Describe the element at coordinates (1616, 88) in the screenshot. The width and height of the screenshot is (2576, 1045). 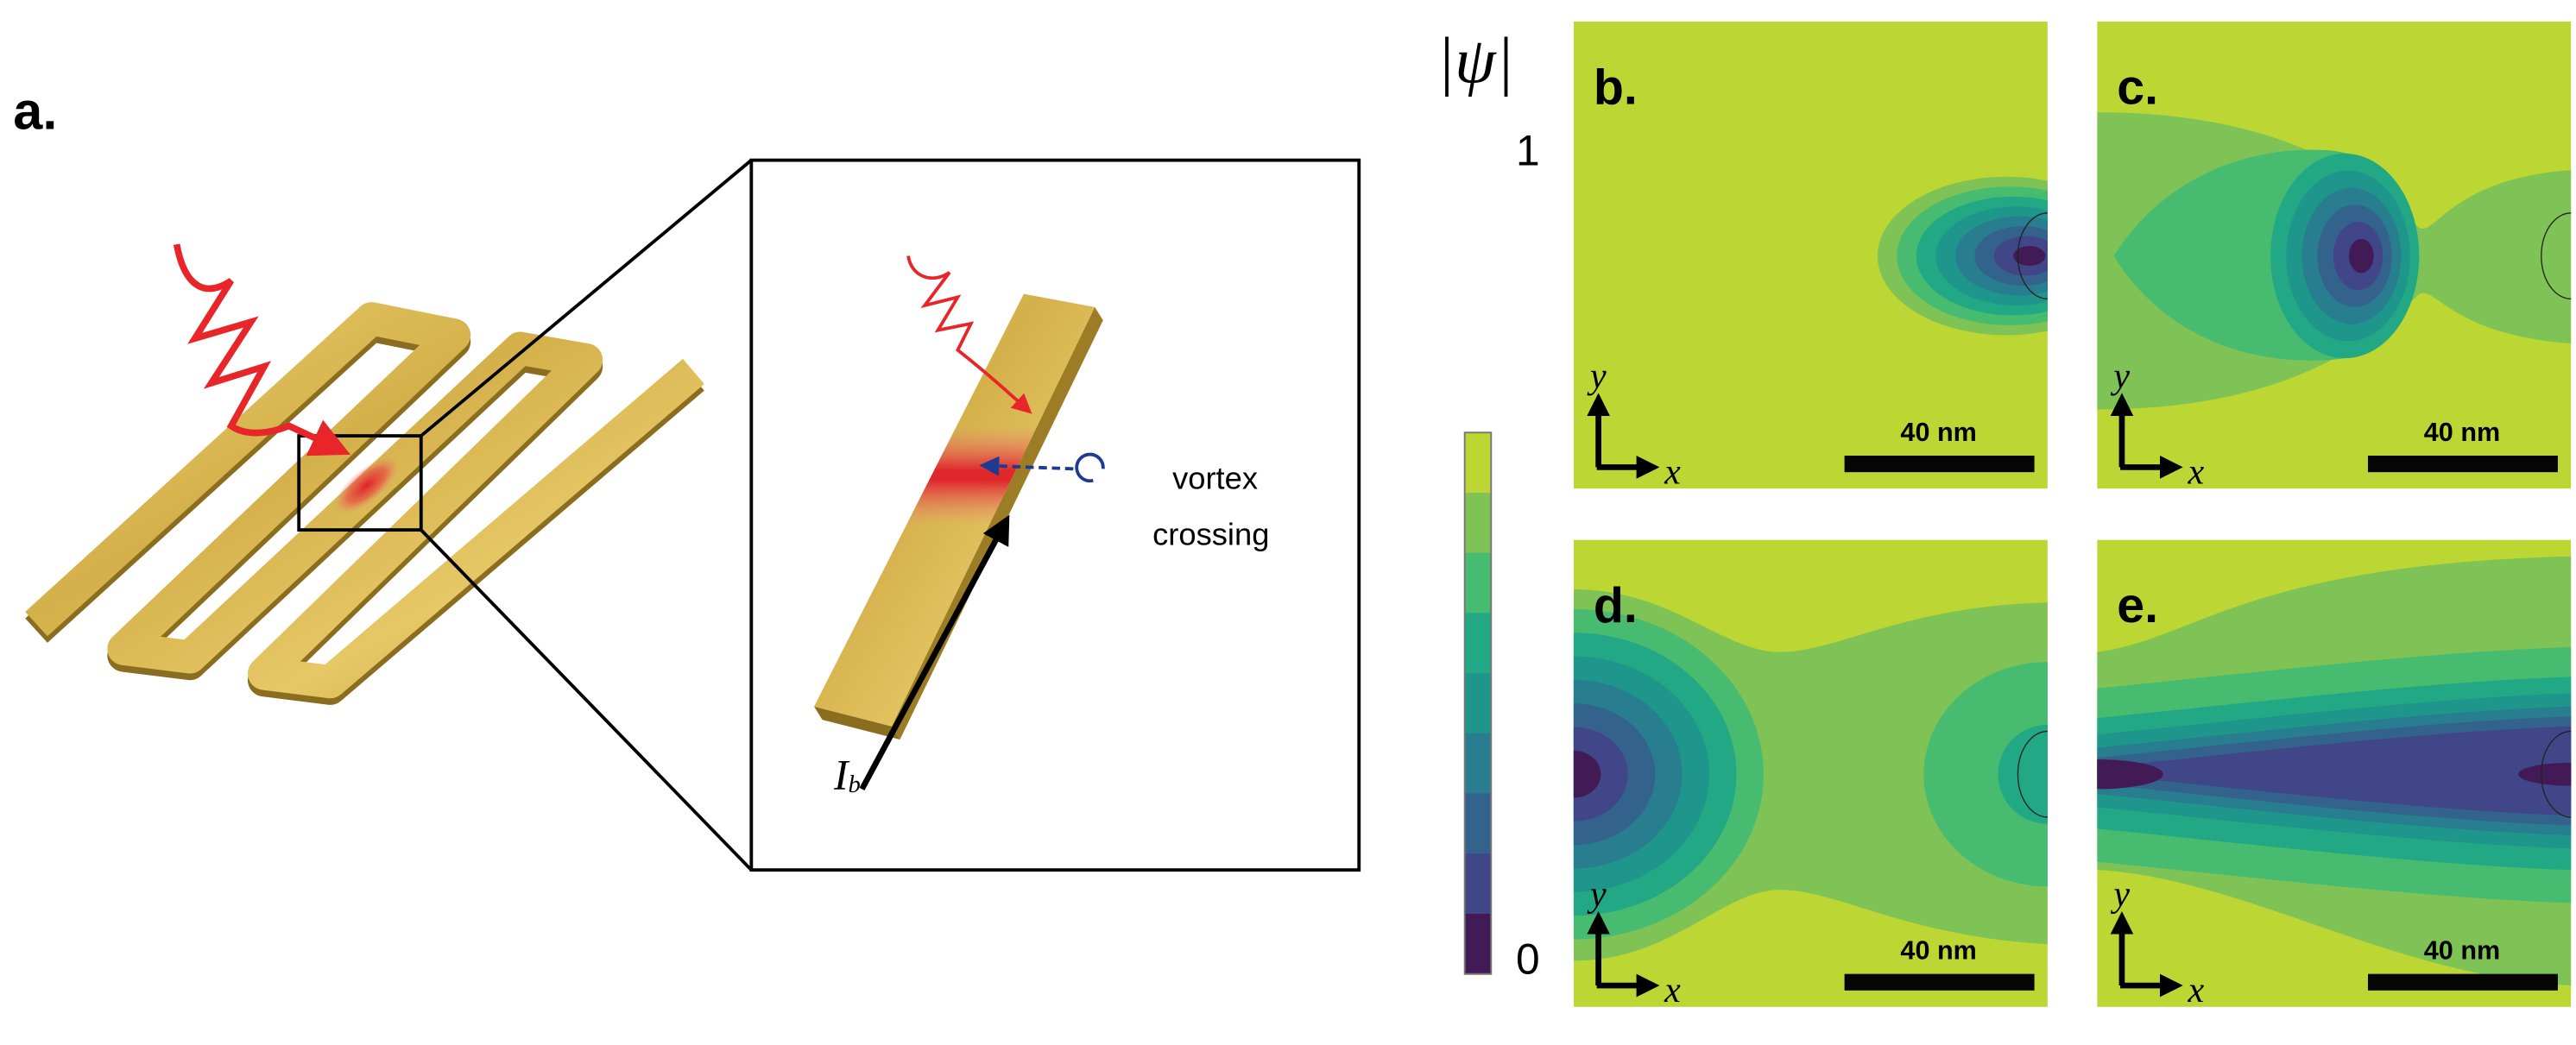
I see `panel-label: b.` at that location.